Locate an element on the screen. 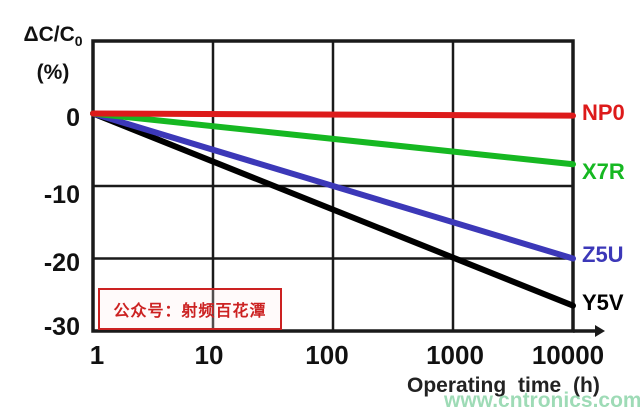  y-tick-neg10: -10 is located at coordinates (61, 195).